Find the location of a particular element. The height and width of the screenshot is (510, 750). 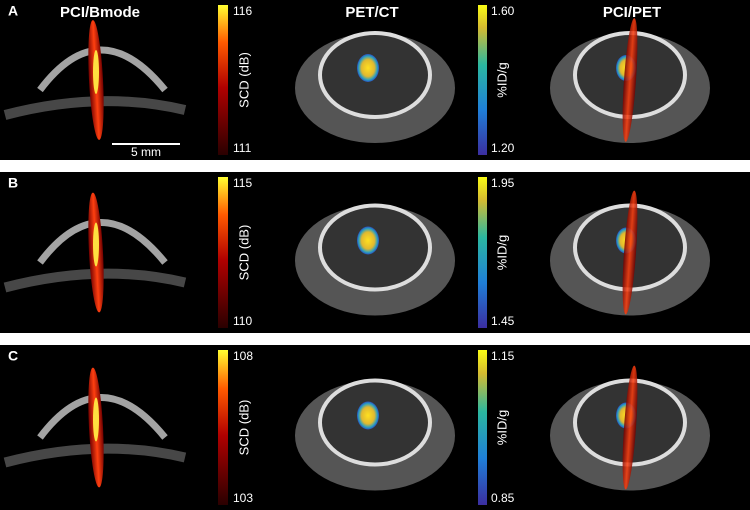

scd-min-label: 111 is located at coordinates (242, 148).